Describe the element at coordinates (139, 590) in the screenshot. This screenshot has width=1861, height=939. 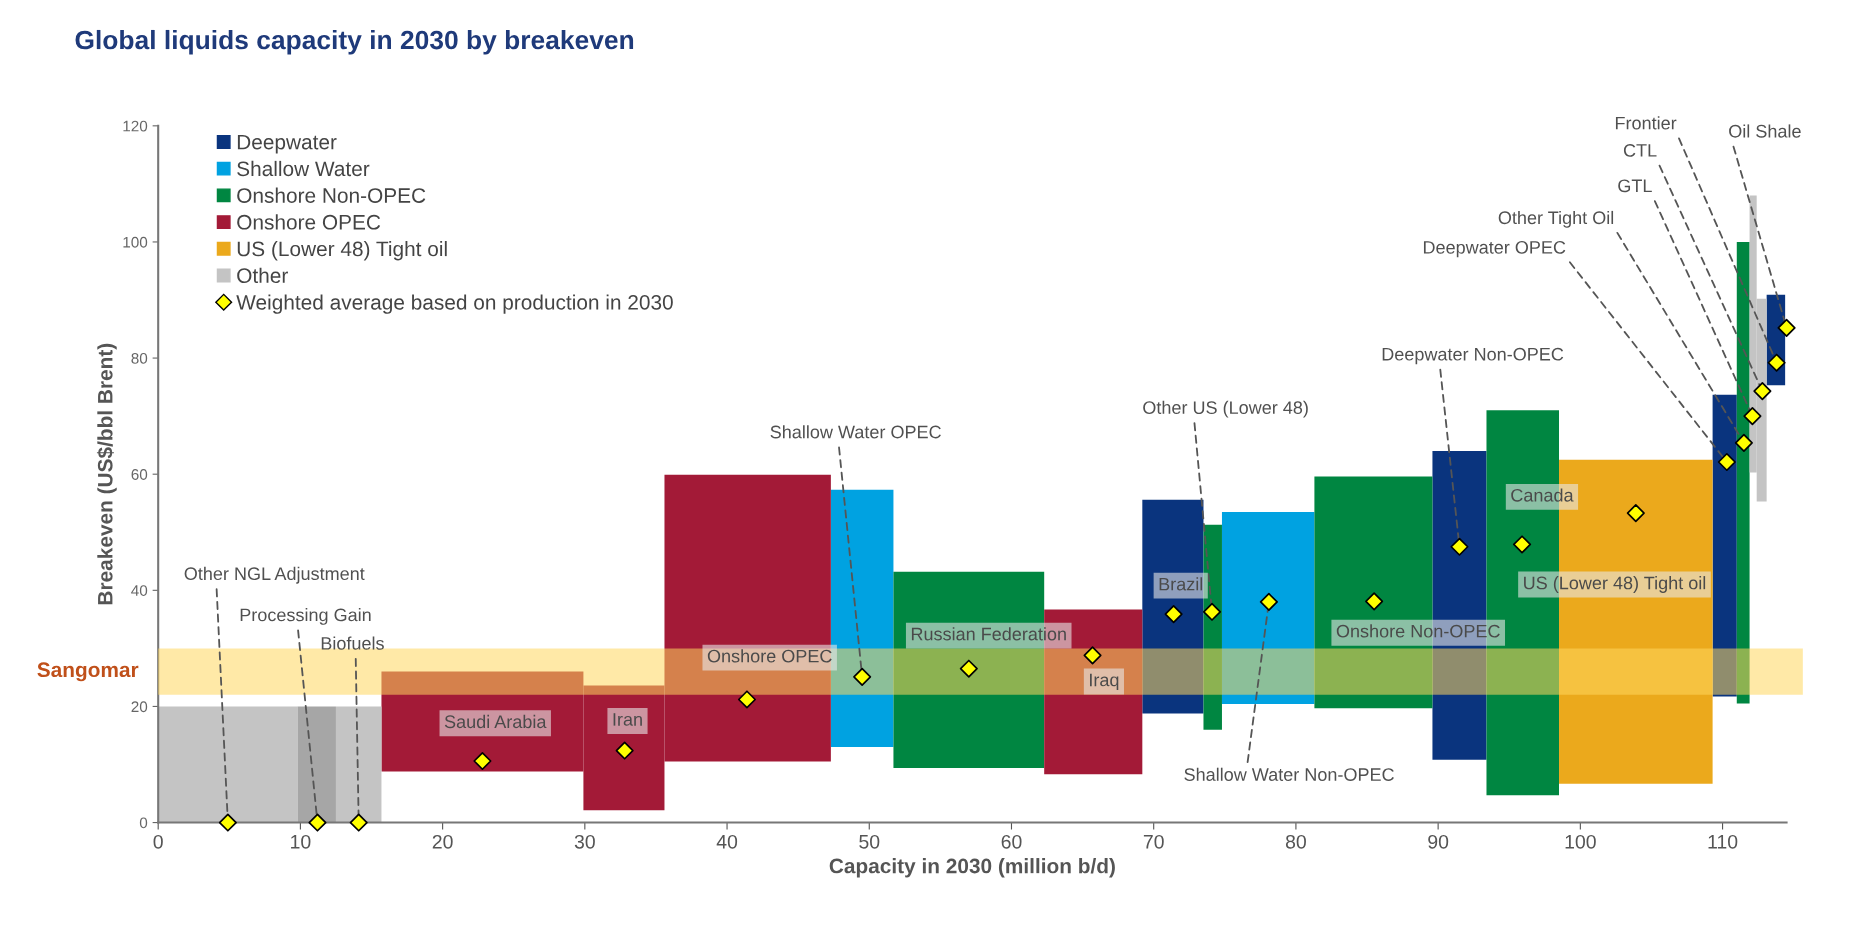
I see `y-tick-label: 40` at that location.